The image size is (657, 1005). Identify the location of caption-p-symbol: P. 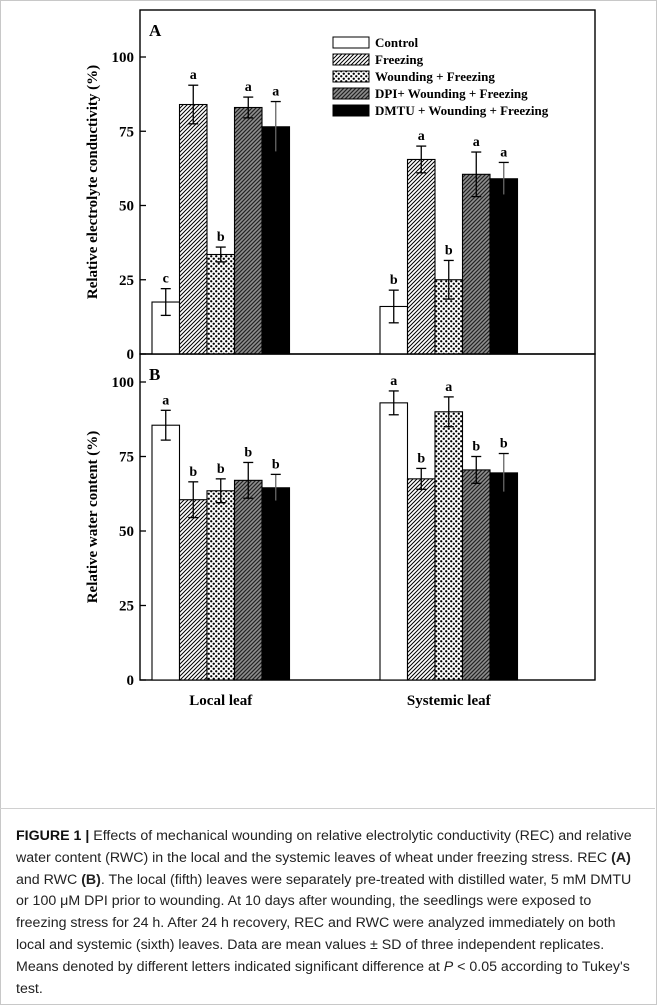
(448, 966).